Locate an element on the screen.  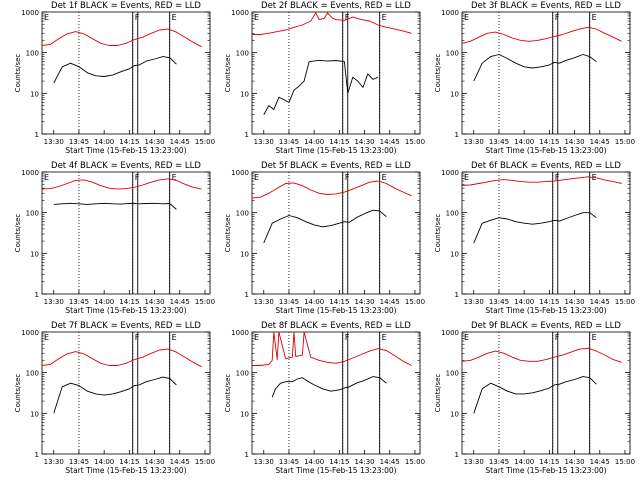
panel-title: Det 6f BLACK = Events, RED = LLD is located at coordinates (546, 166).